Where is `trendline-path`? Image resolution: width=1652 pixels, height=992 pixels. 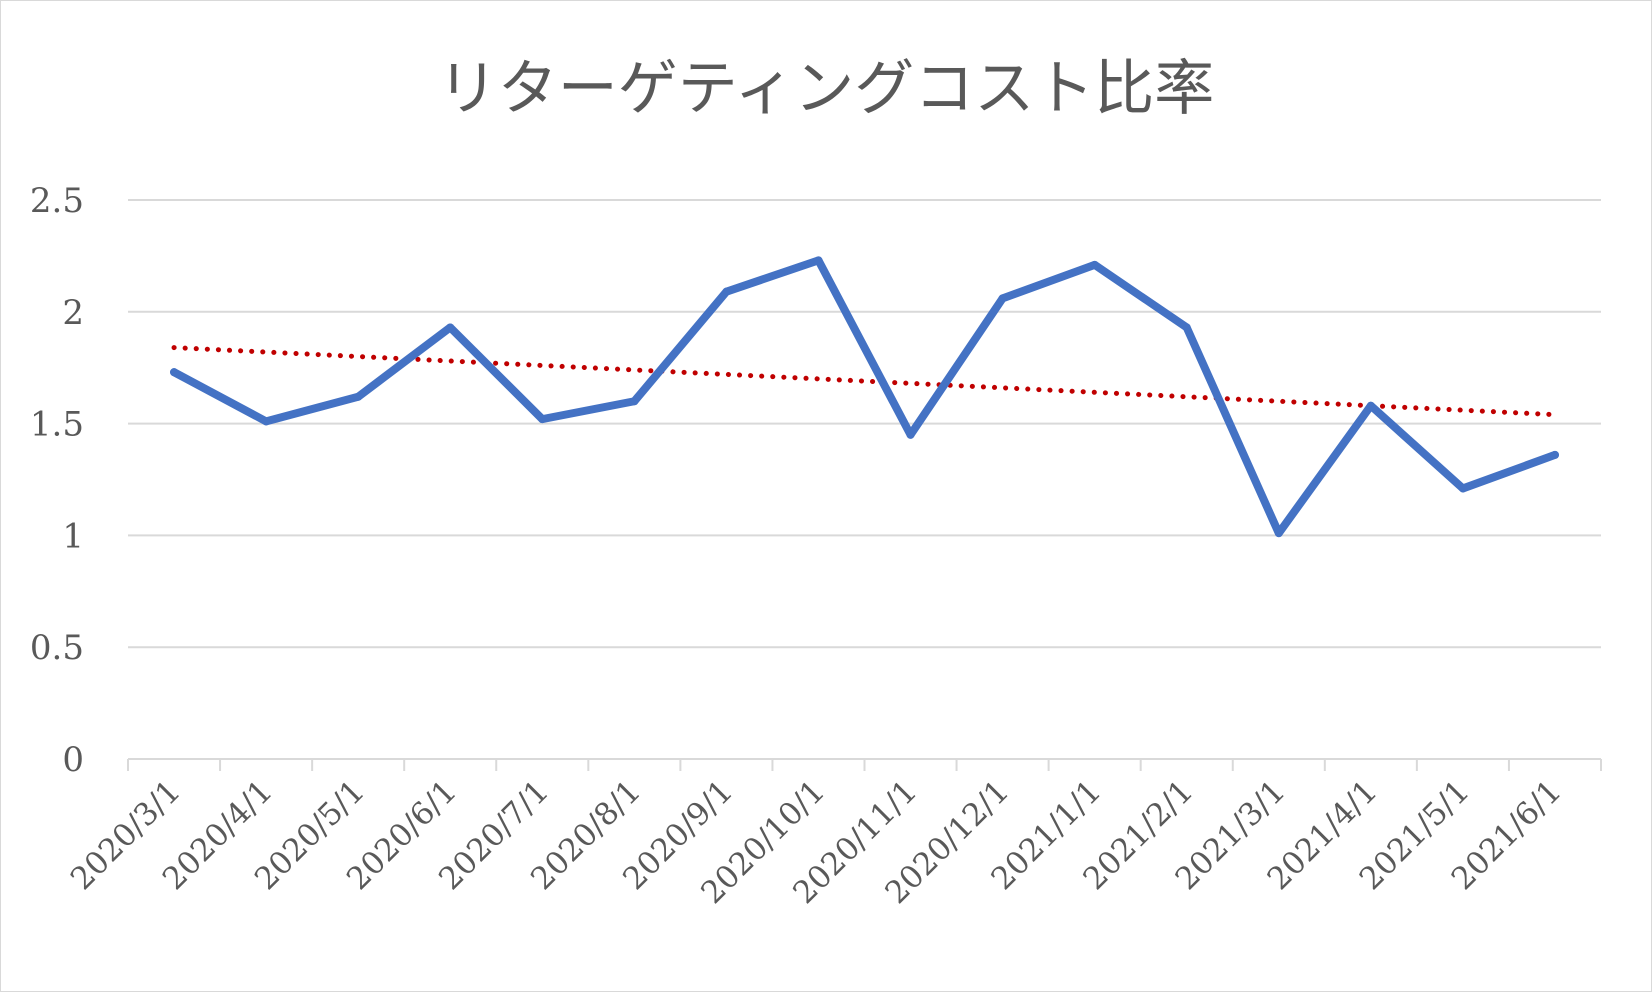
trendline-path is located at coordinates (864, 381).